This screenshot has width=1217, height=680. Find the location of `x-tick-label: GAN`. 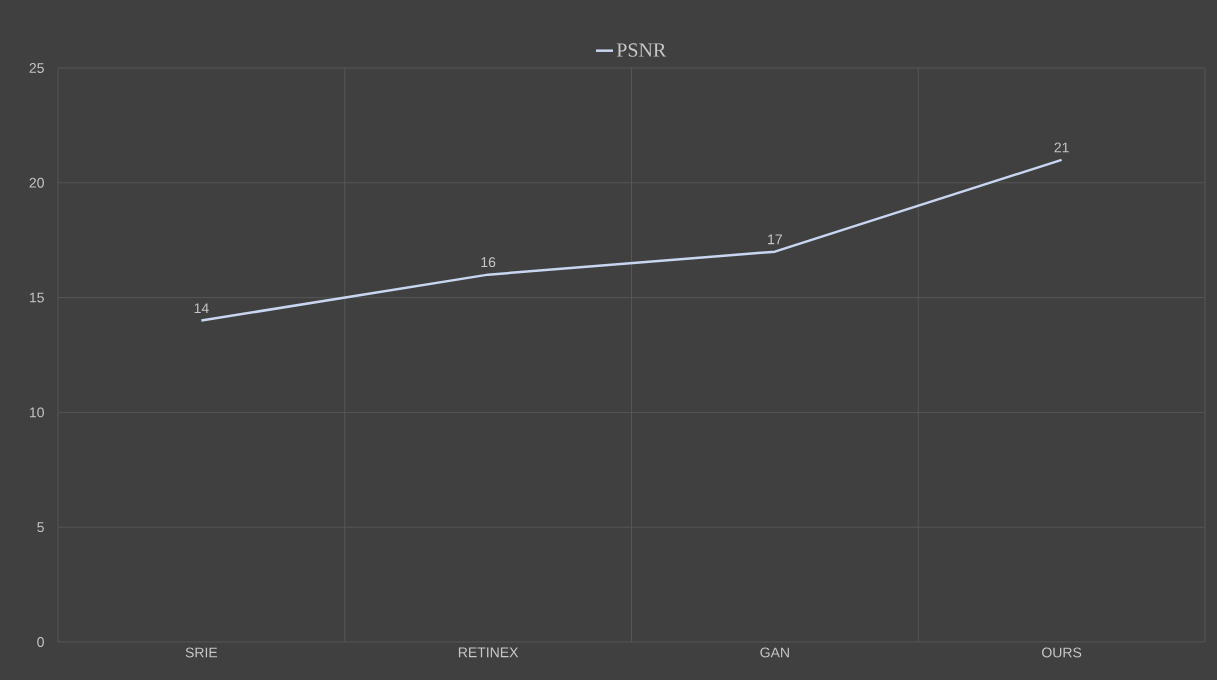

x-tick-label: GAN is located at coordinates (774, 652).